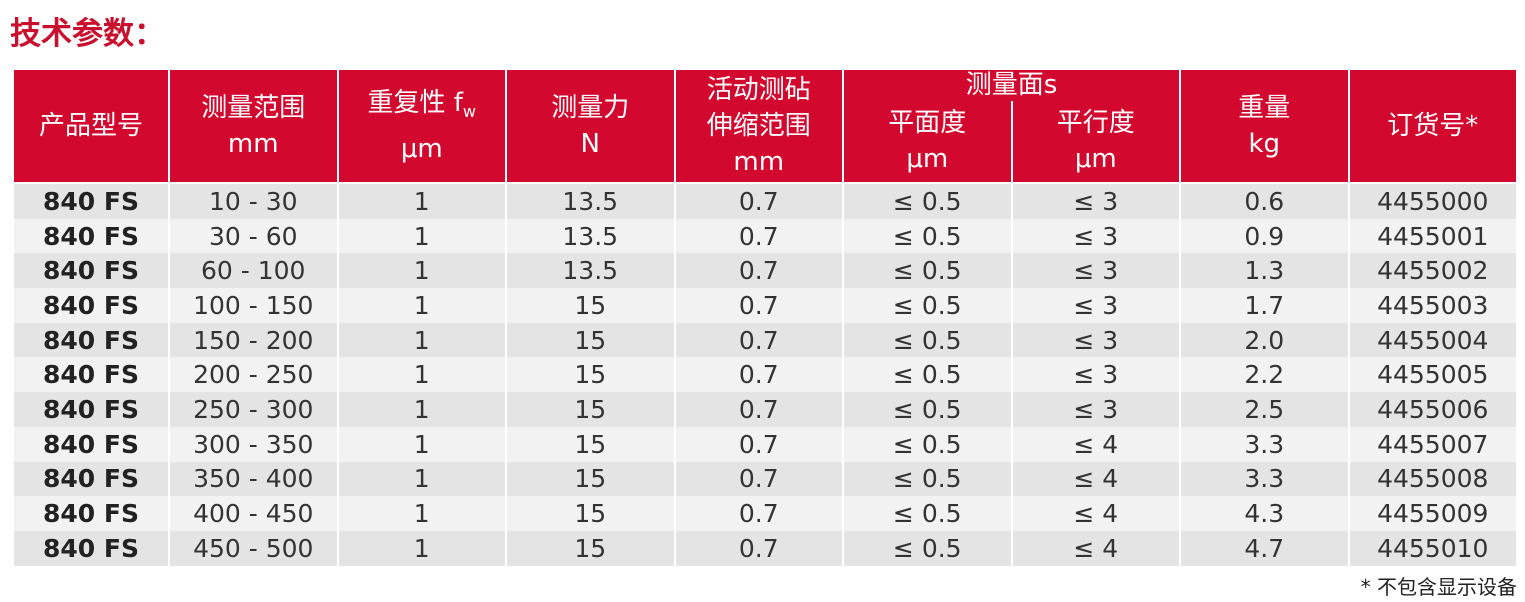  I want to click on table-cell: 60 - 100, so click(253, 271).